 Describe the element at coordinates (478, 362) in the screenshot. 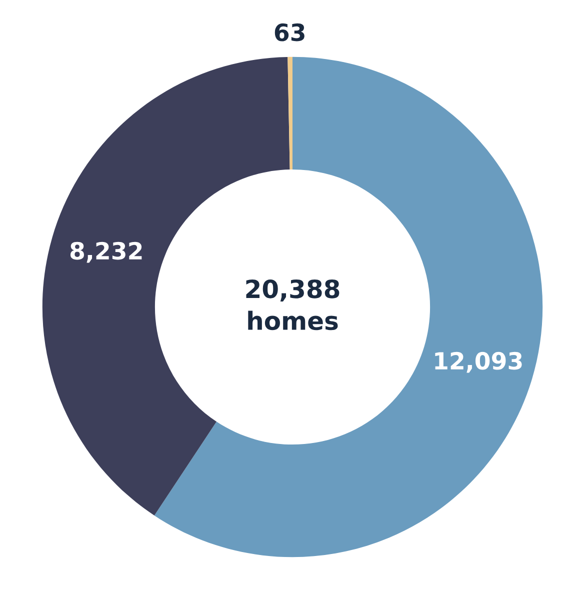

I see `data-label: 12,093` at that location.